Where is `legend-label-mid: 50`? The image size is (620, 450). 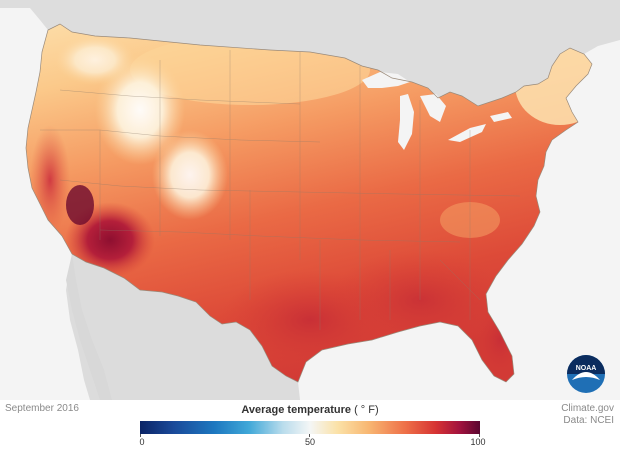
legend-label-mid: 50 is located at coordinates (310, 442).